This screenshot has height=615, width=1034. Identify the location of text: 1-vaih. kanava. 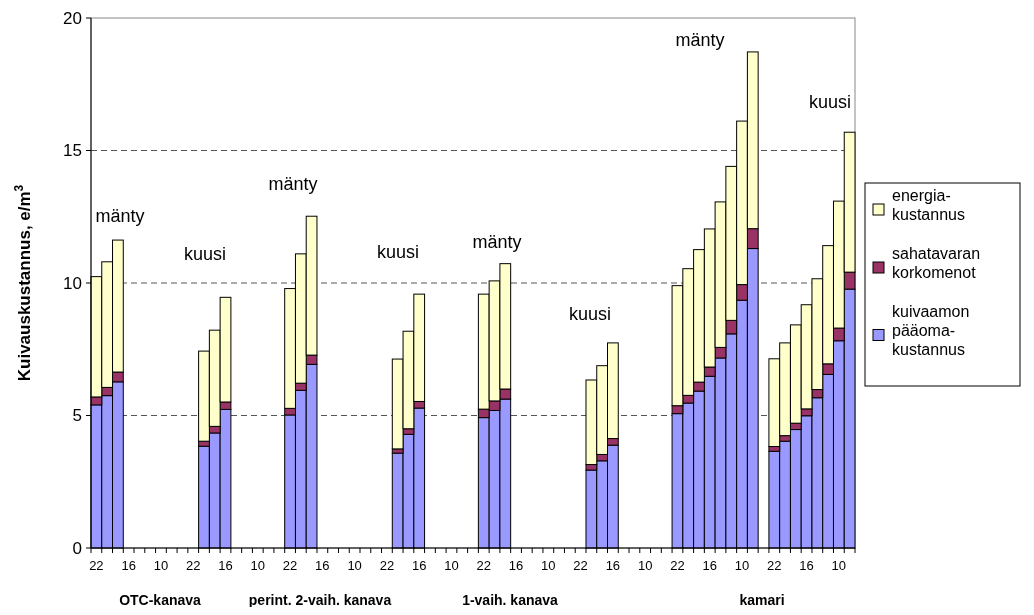
(510, 600).